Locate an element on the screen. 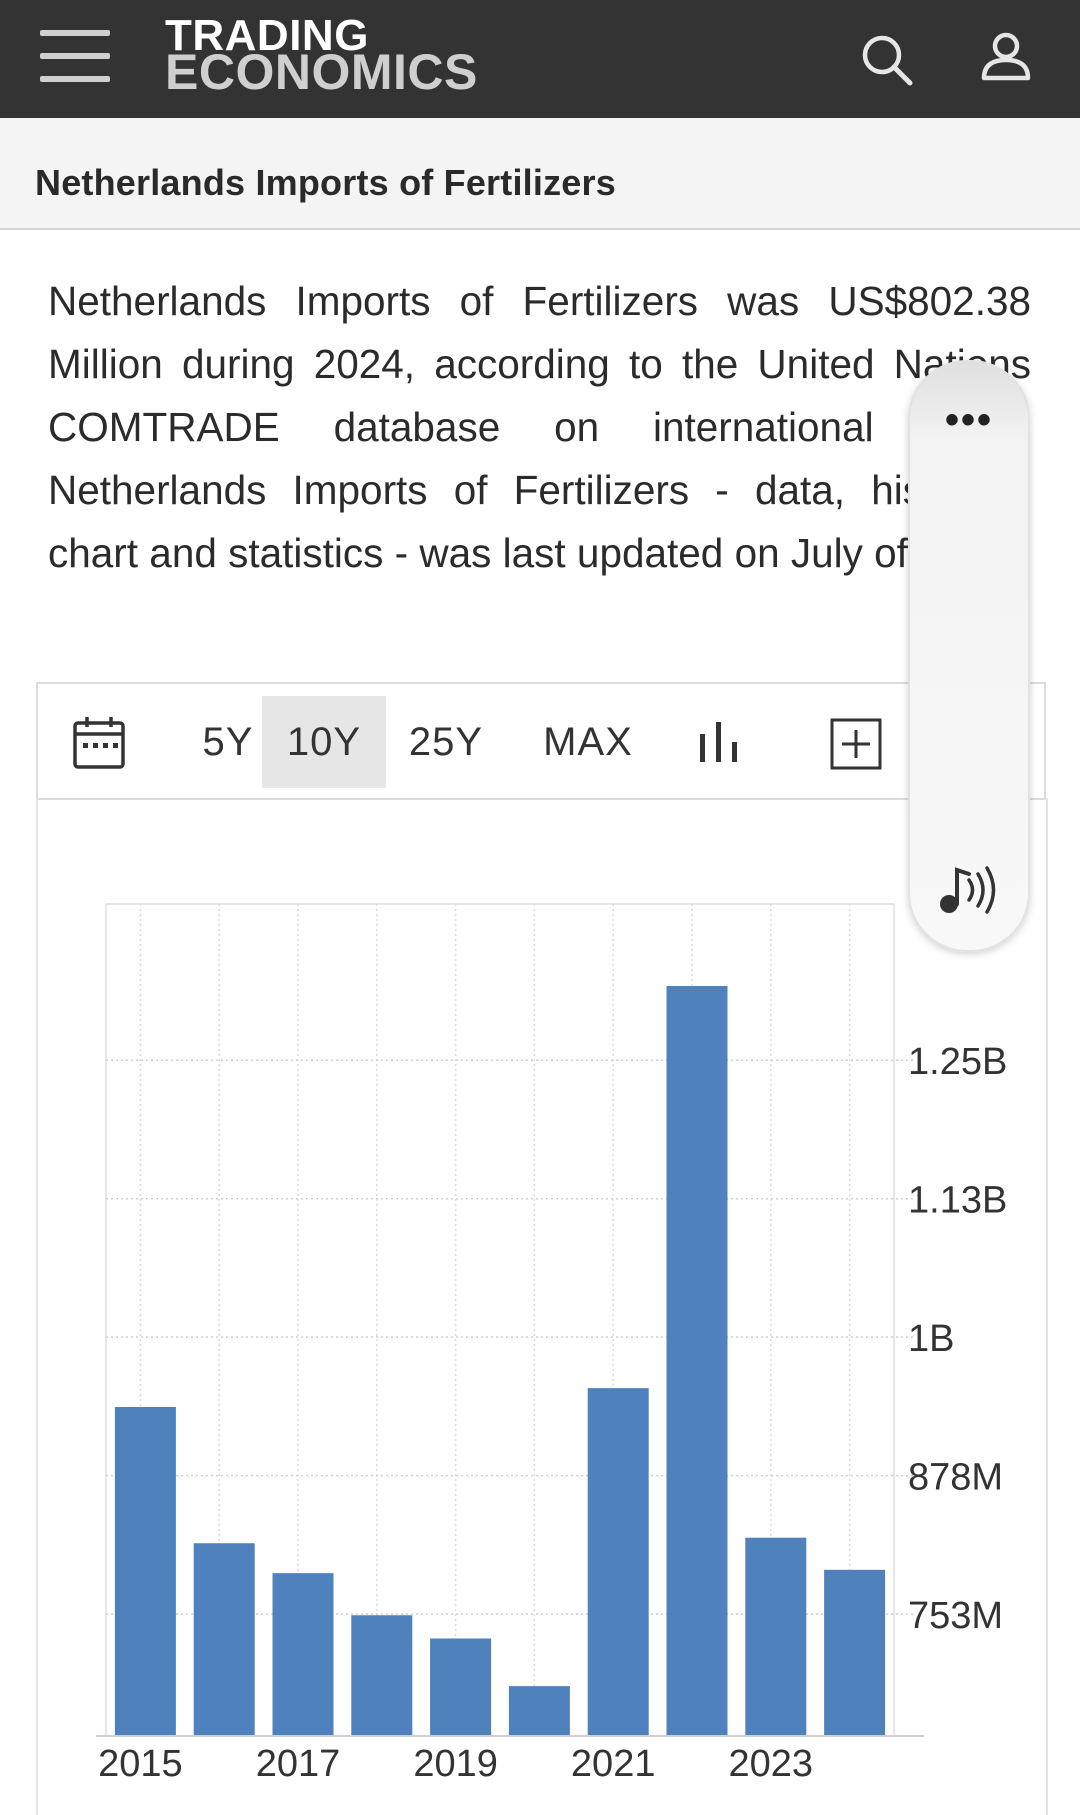 The width and height of the screenshot is (1080, 1815). logo-line-1: TRADING is located at coordinates (267, 35).